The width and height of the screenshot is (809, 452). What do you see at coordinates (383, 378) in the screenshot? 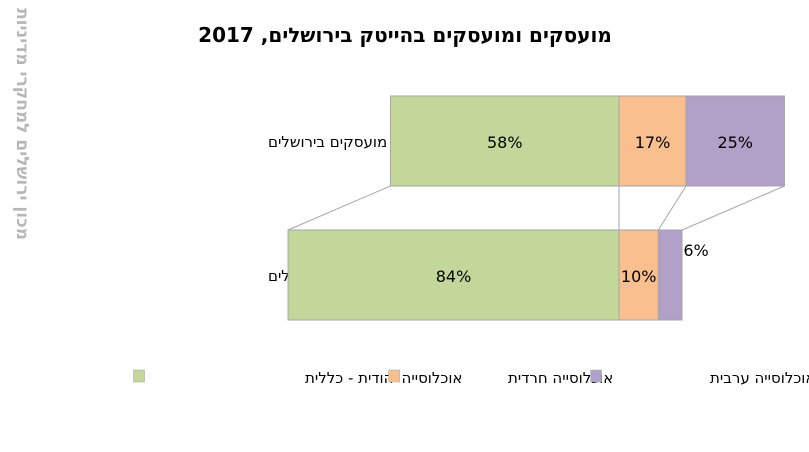
I see `legend-label: אוכלוסייה יהודית - כללית` at bounding box center [383, 378].